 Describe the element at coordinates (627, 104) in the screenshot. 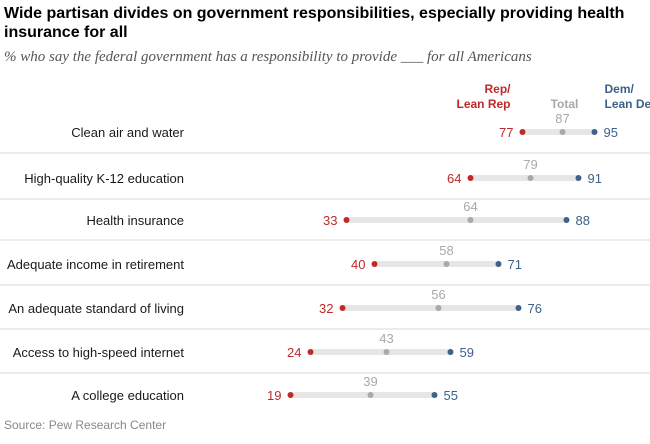

I see `legend-dem-line-1: Lean Dem` at that location.